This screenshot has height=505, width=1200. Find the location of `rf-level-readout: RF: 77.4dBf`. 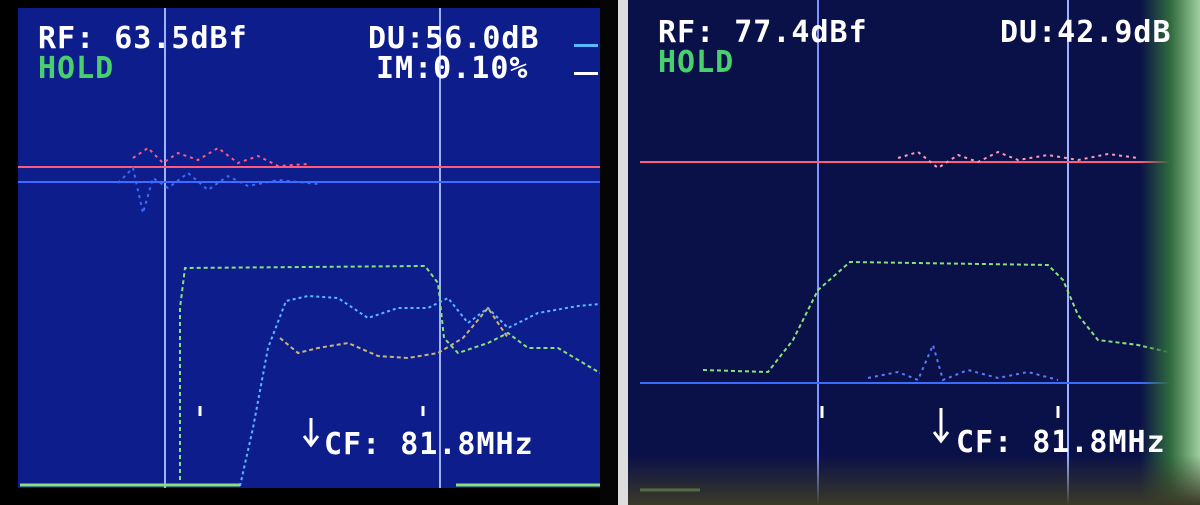

rf-level-readout: RF: 77.4dBf is located at coordinates (763, 32).